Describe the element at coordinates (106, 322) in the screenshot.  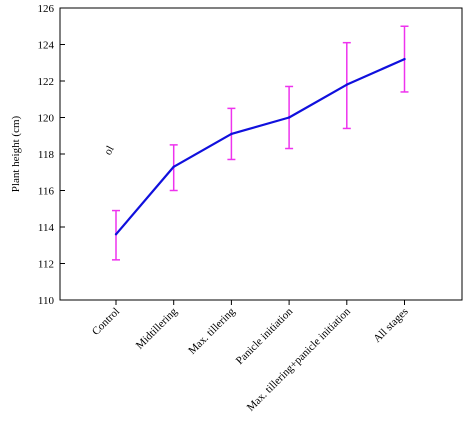
I see `x-tick-label: Control` at that location.